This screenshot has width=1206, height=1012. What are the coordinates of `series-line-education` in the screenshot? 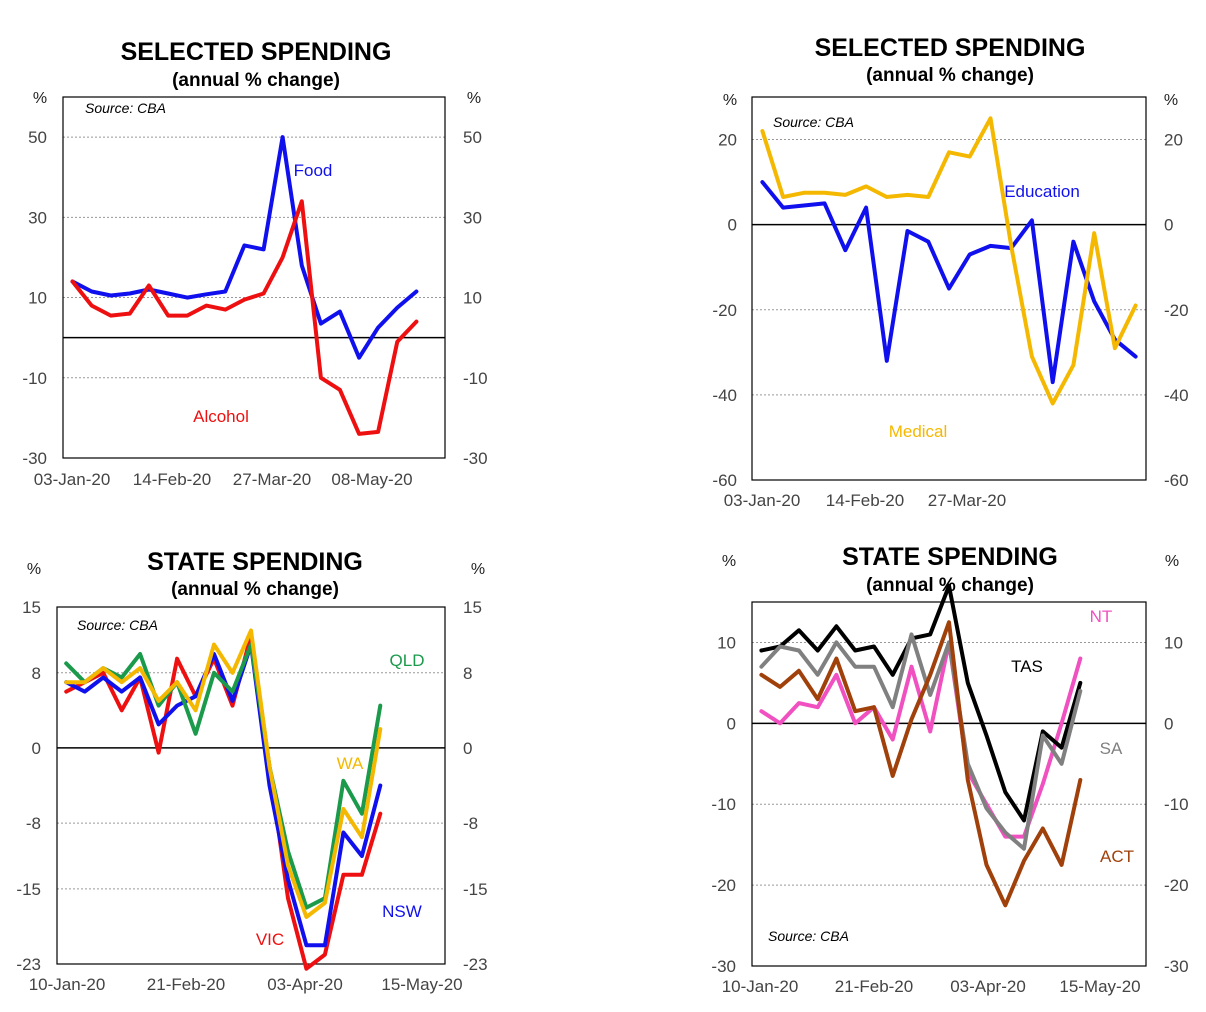 It's located at (949, 282).